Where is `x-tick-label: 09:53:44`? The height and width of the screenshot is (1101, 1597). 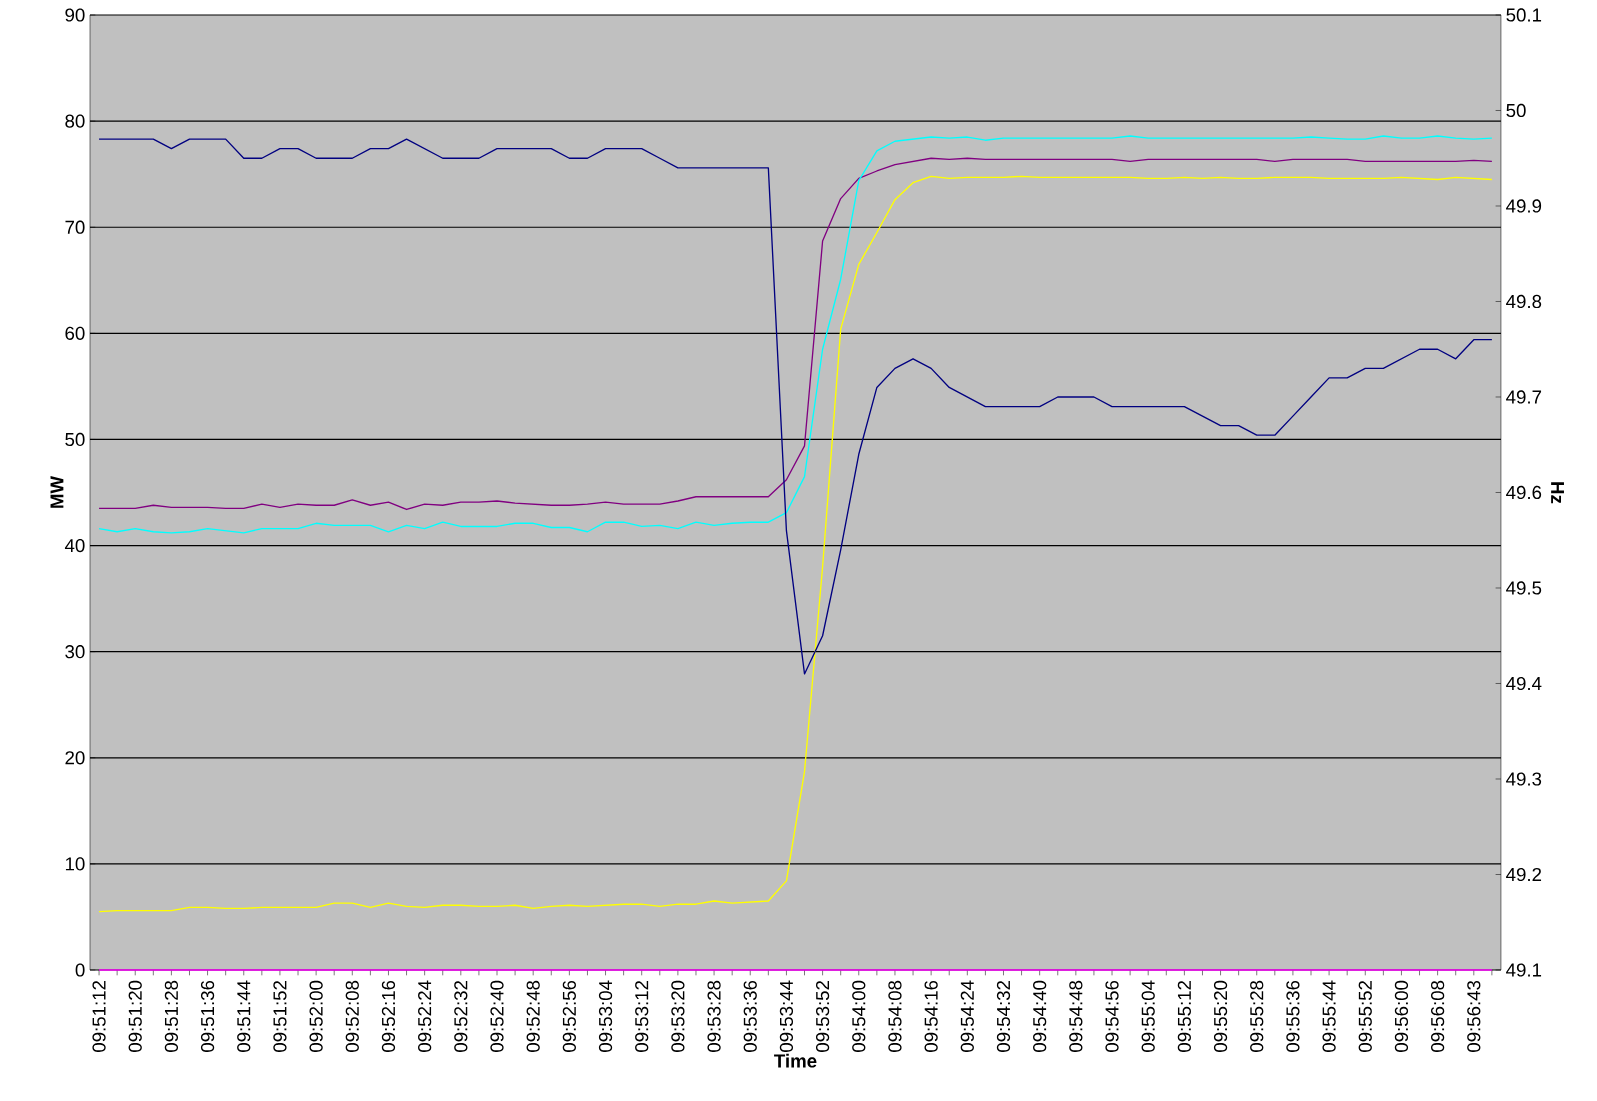
x-tick-label: 09:53:44 is located at coordinates (786, 1016).